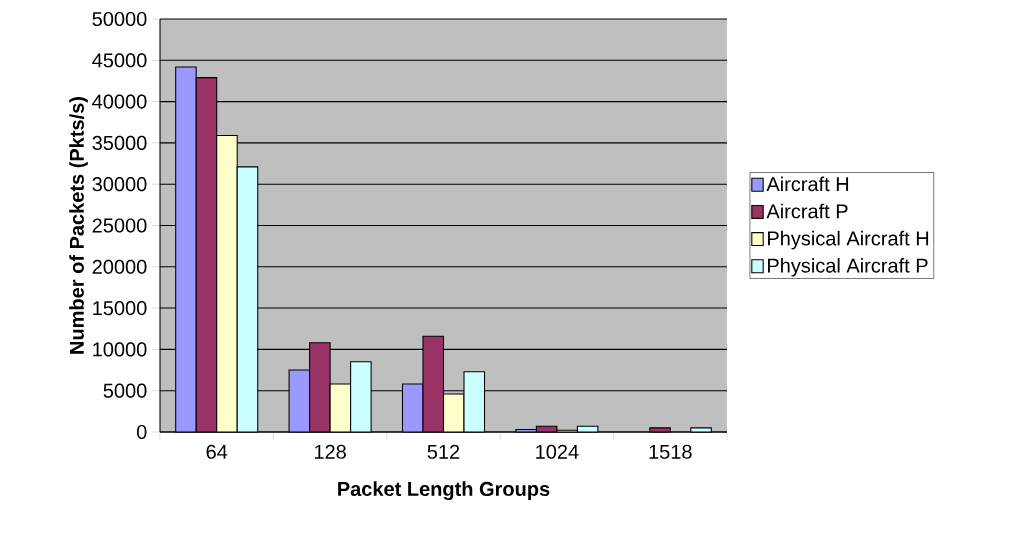  Describe the element at coordinates (120, 349) in the screenshot. I see `y-tick-label: 10000` at that location.